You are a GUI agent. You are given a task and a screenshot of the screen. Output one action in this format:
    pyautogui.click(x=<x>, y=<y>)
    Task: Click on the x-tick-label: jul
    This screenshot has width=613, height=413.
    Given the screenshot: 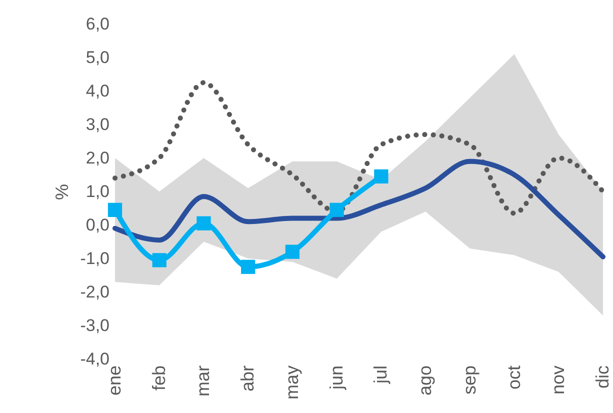 What is the action you would take?
    pyautogui.click(x=380, y=375)
    